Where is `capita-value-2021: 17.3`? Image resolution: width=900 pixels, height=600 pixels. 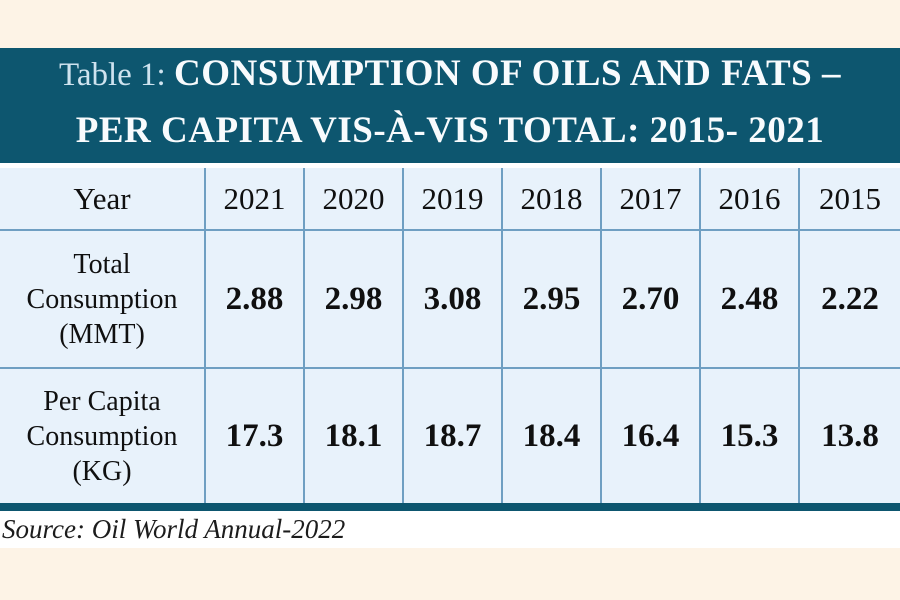 capita-value-2021: 17.3 is located at coordinates (254, 435).